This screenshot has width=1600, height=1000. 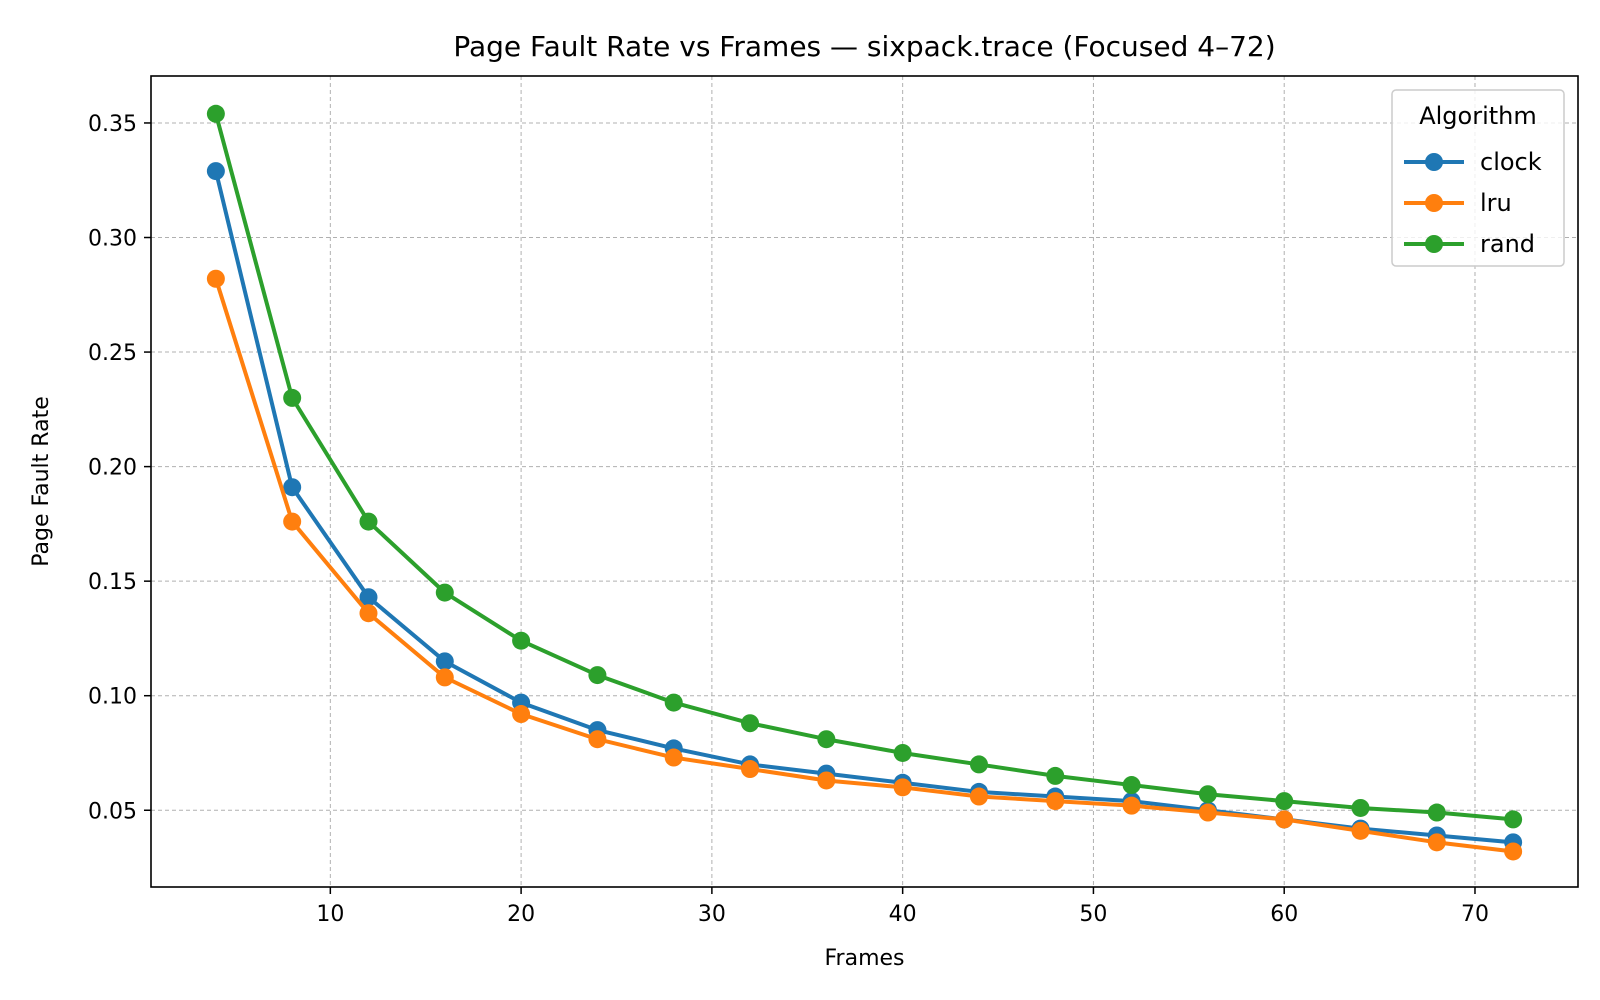 What do you see at coordinates (1093, 914) in the screenshot?
I see `x-tick-label: 50` at bounding box center [1093, 914].